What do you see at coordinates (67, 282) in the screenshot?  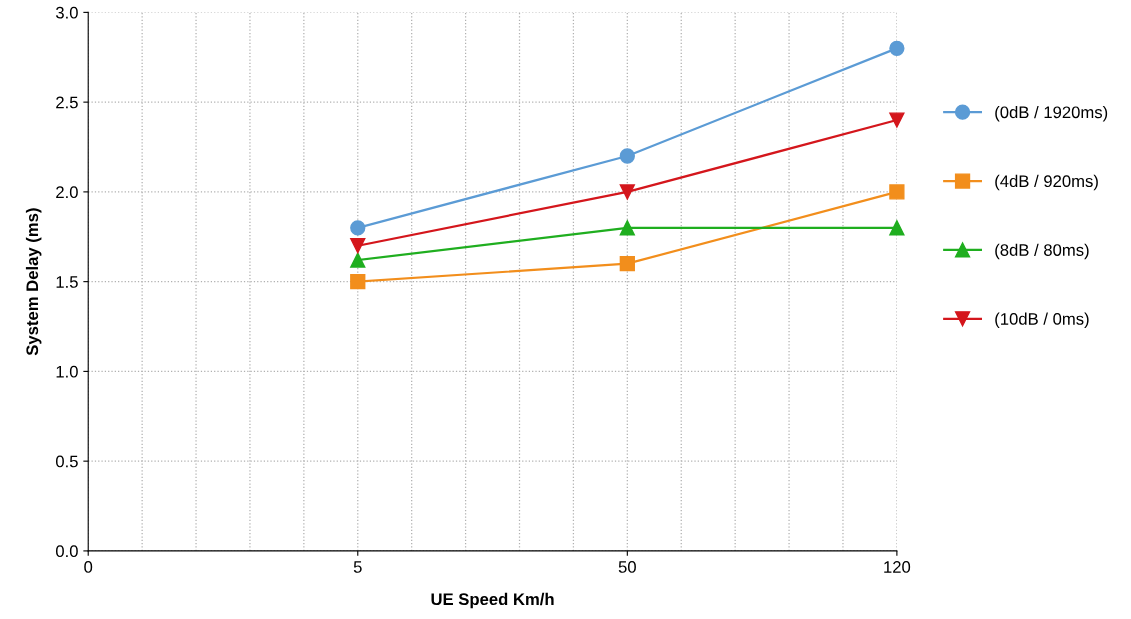 I see `y-tick-label: 1.5` at bounding box center [67, 282].